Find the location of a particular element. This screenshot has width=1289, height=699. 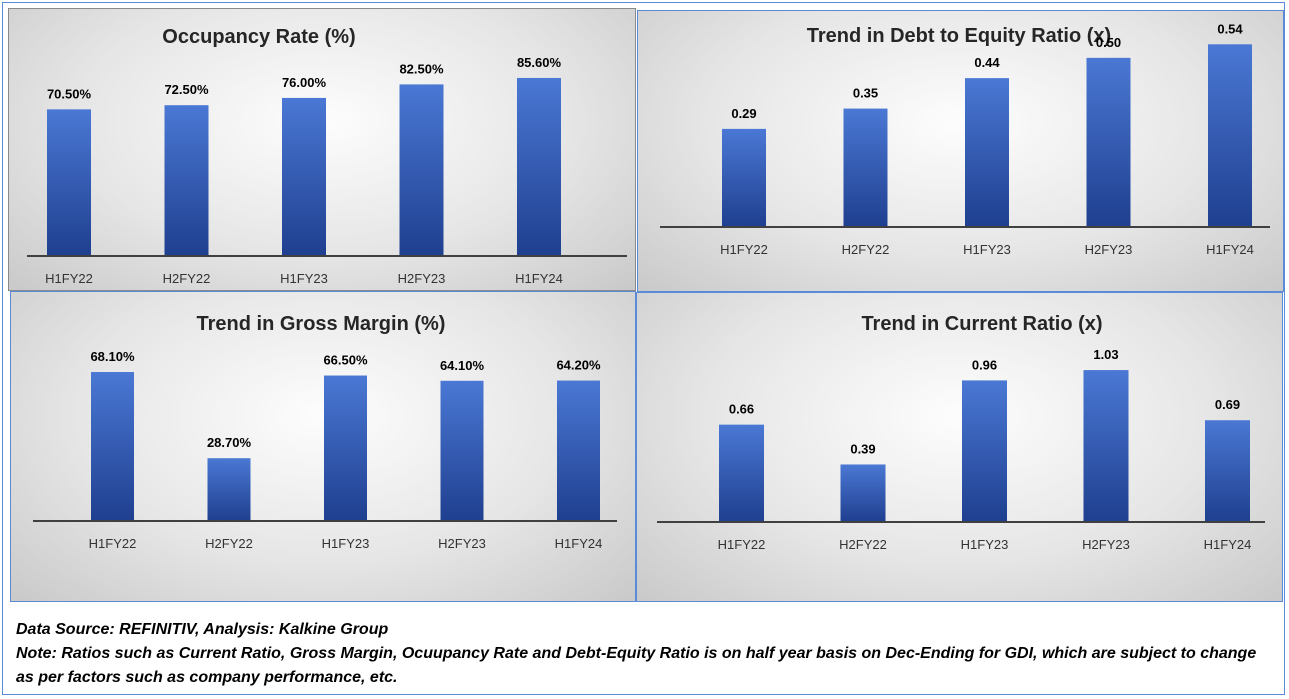

data-label: 66.50% is located at coordinates (345, 360).